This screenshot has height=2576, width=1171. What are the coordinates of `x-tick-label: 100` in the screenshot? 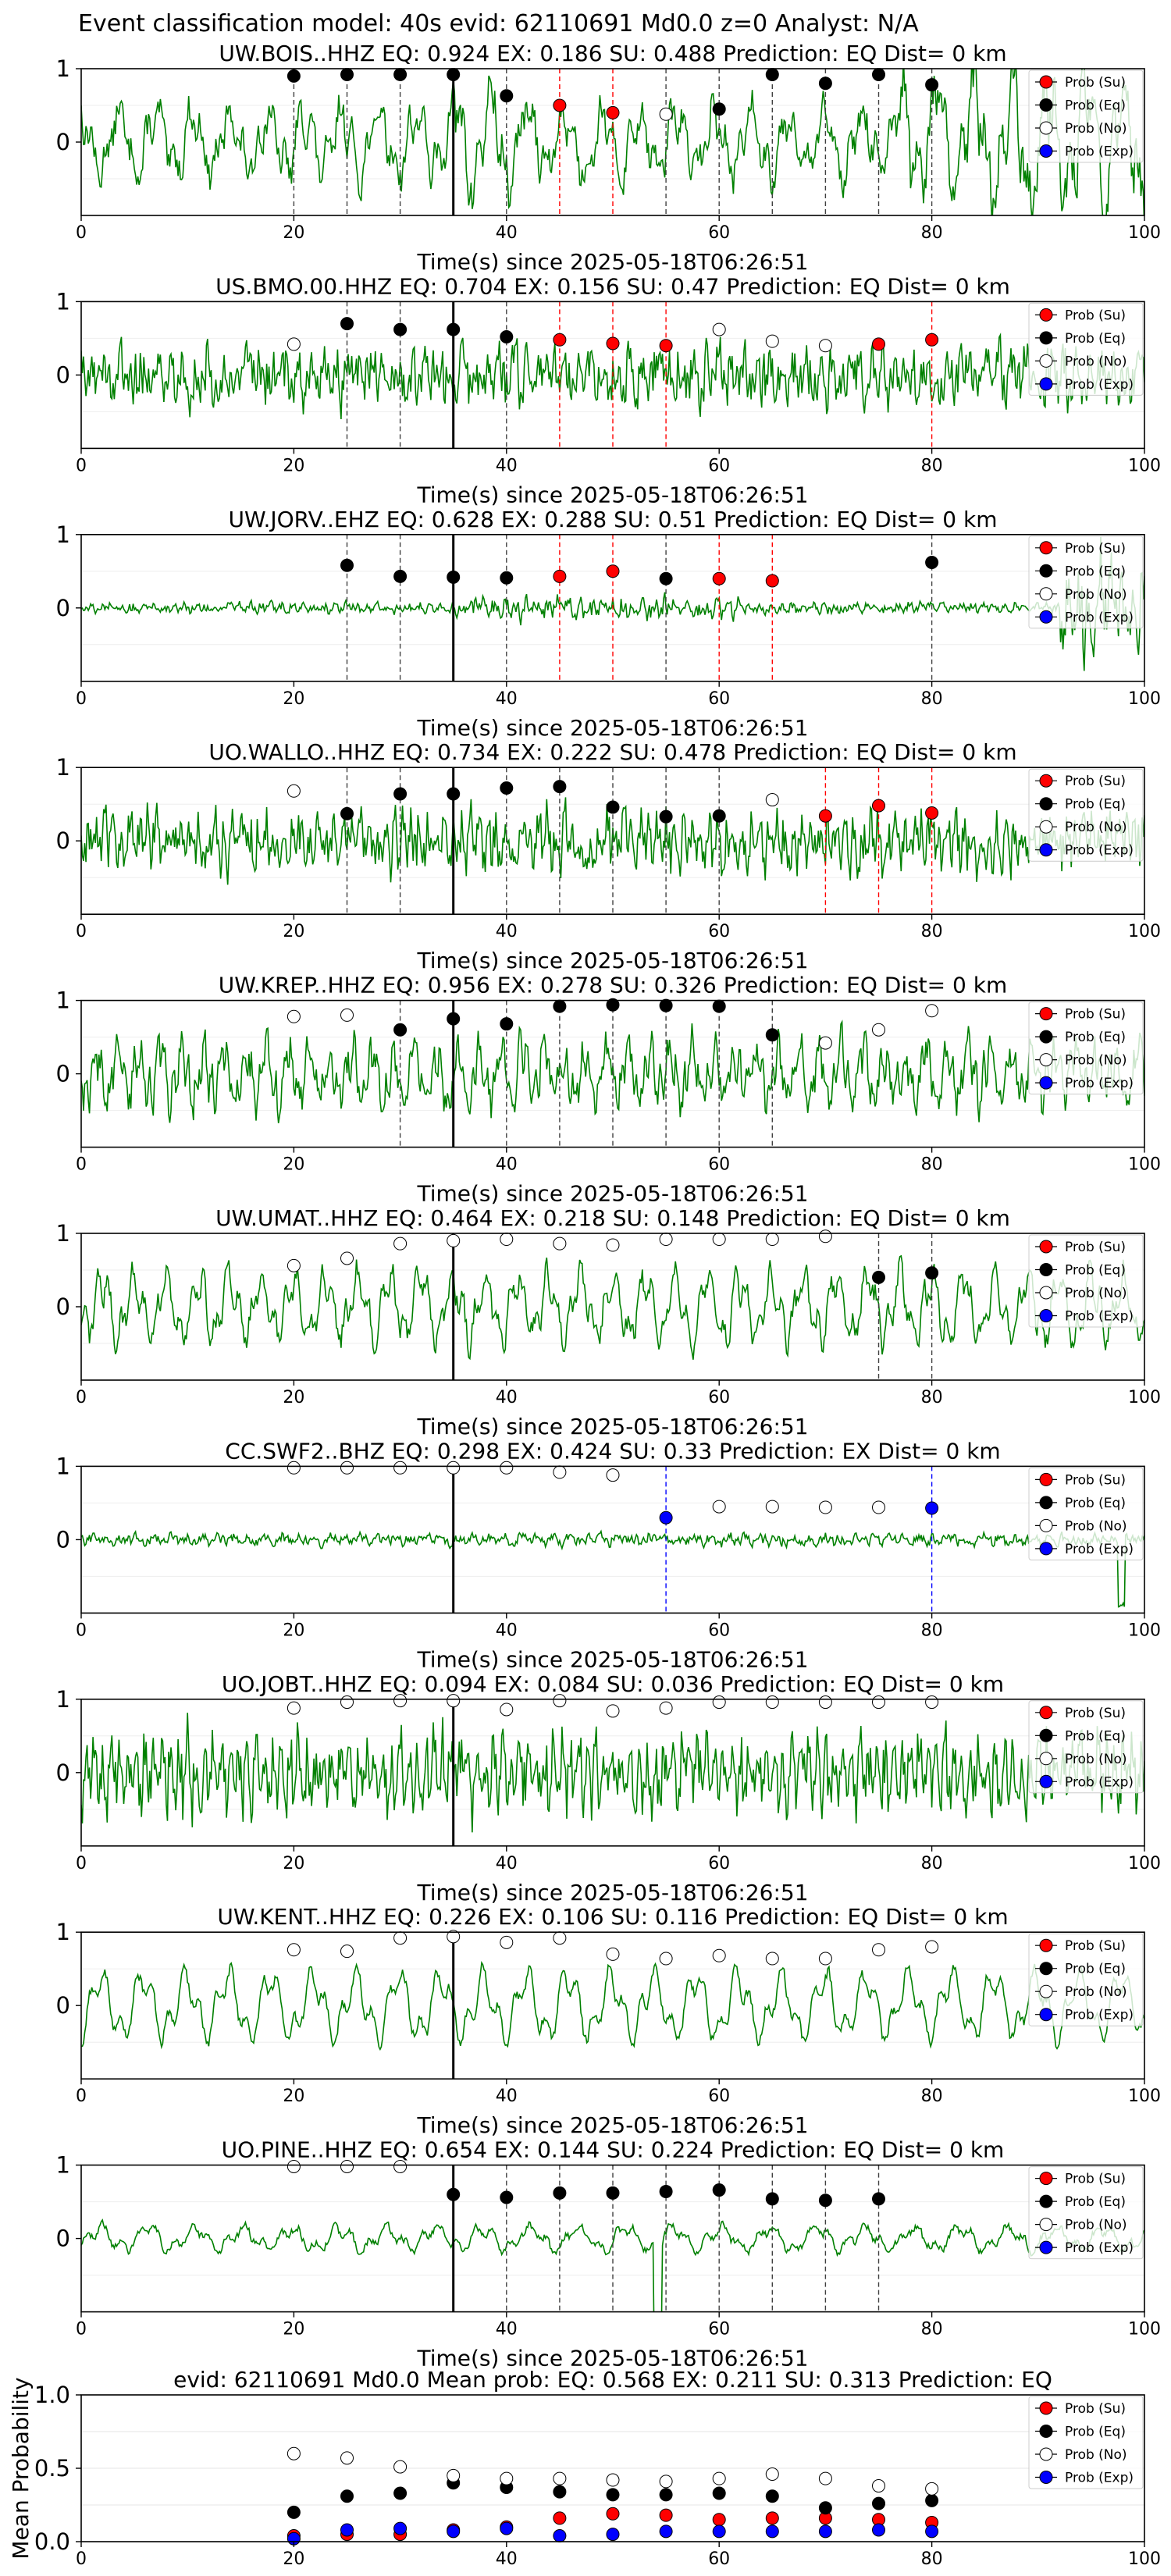 It's located at (1144, 699).